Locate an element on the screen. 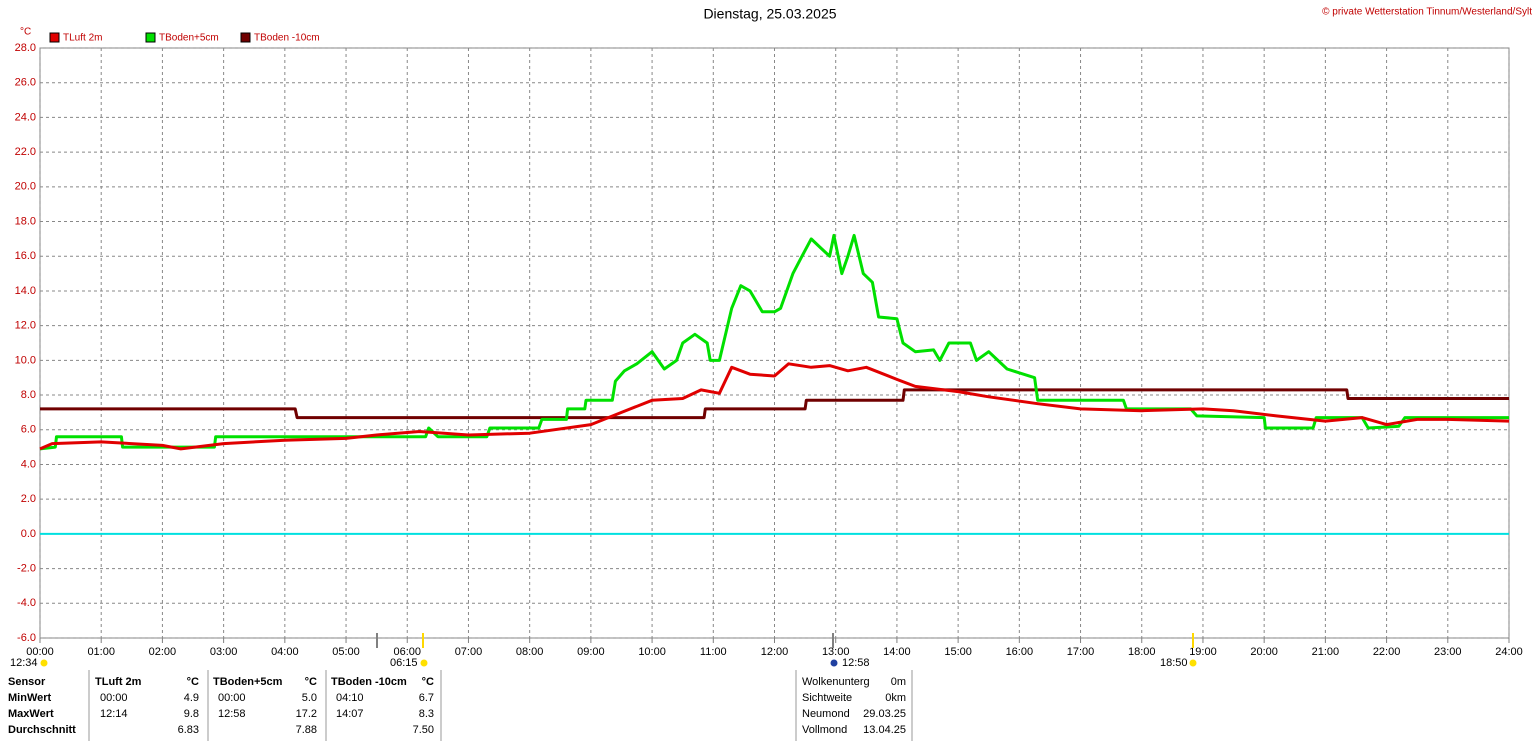 Image resolution: width=1536 pixels, height=746 pixels. x-tick-label: 17:00 is located at coordinates (1081, 652).